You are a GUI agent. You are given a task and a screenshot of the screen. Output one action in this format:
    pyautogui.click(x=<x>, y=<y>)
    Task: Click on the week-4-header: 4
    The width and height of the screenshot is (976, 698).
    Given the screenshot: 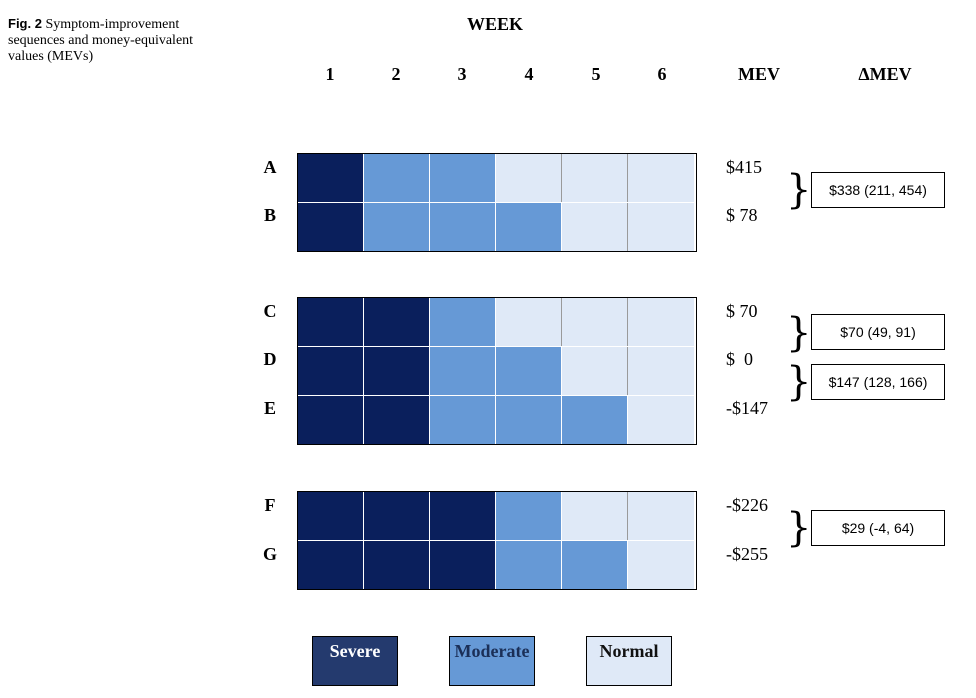 What is the action you would take?
    pyautogui.click(x=529, y=74)
    